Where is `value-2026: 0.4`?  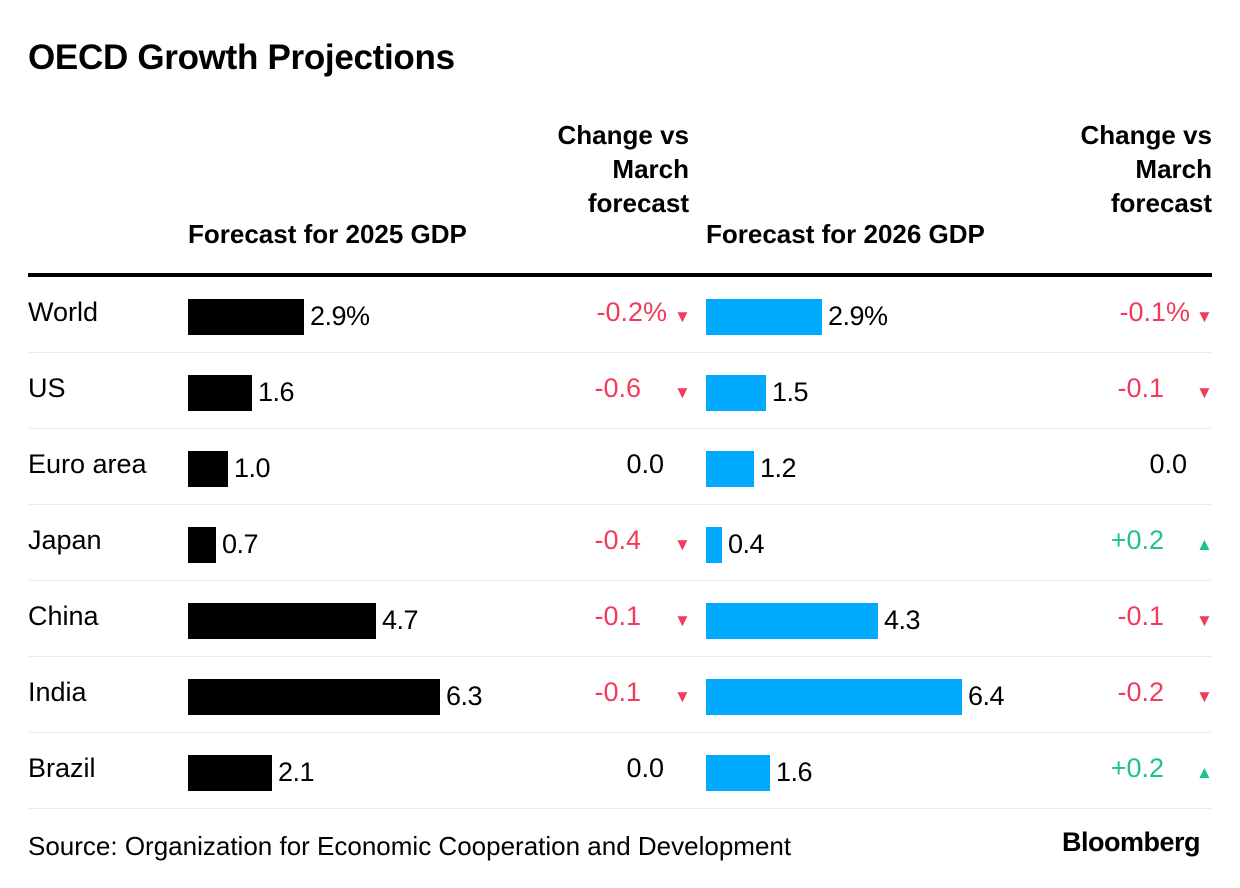 value-2026: 0.4 is located at coordinates (746, 544).